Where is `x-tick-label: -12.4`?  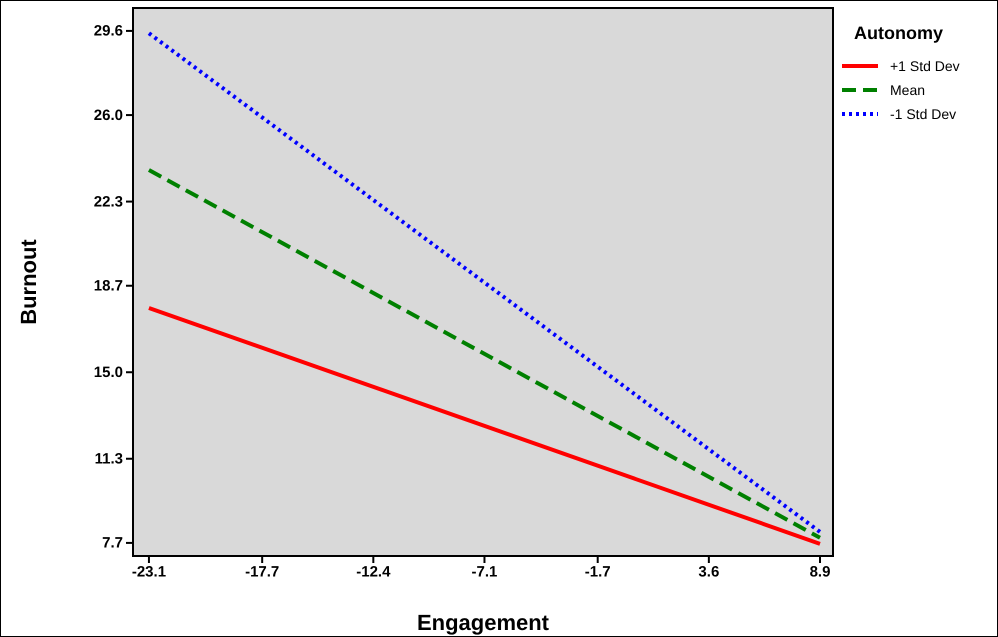 x-tick-label: -12.4 is located at coordinates (374, 572).